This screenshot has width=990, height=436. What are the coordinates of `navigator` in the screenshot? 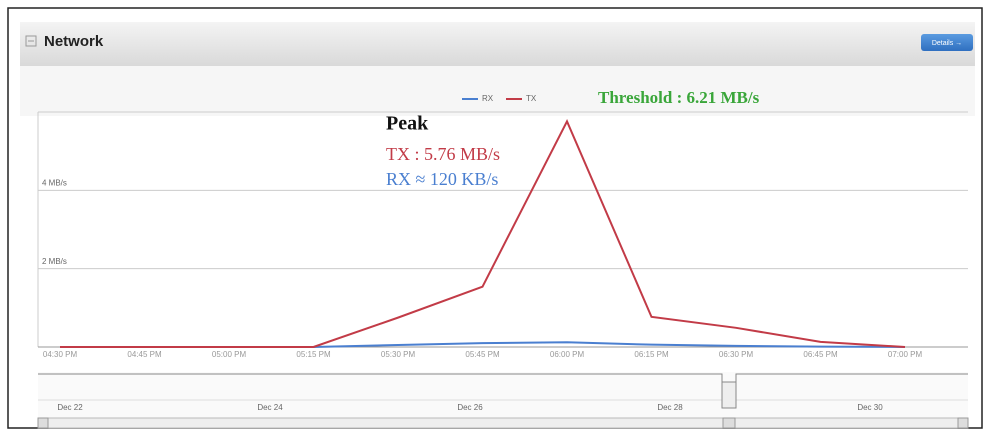 It's located at (503, 395).